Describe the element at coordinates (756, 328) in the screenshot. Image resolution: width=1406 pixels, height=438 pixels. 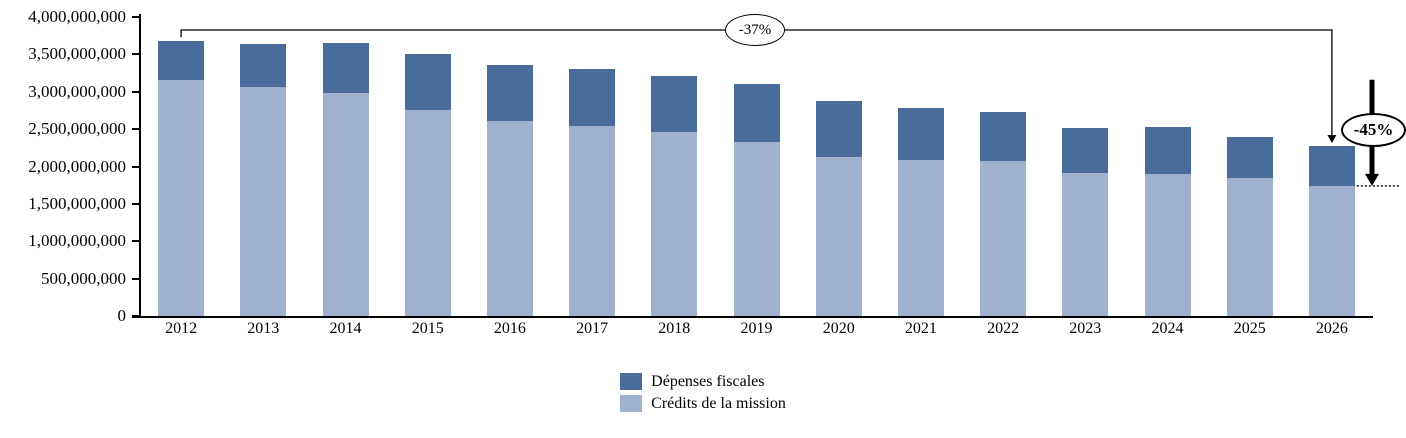
I see `x-axis-category-label: 2019` at that location.